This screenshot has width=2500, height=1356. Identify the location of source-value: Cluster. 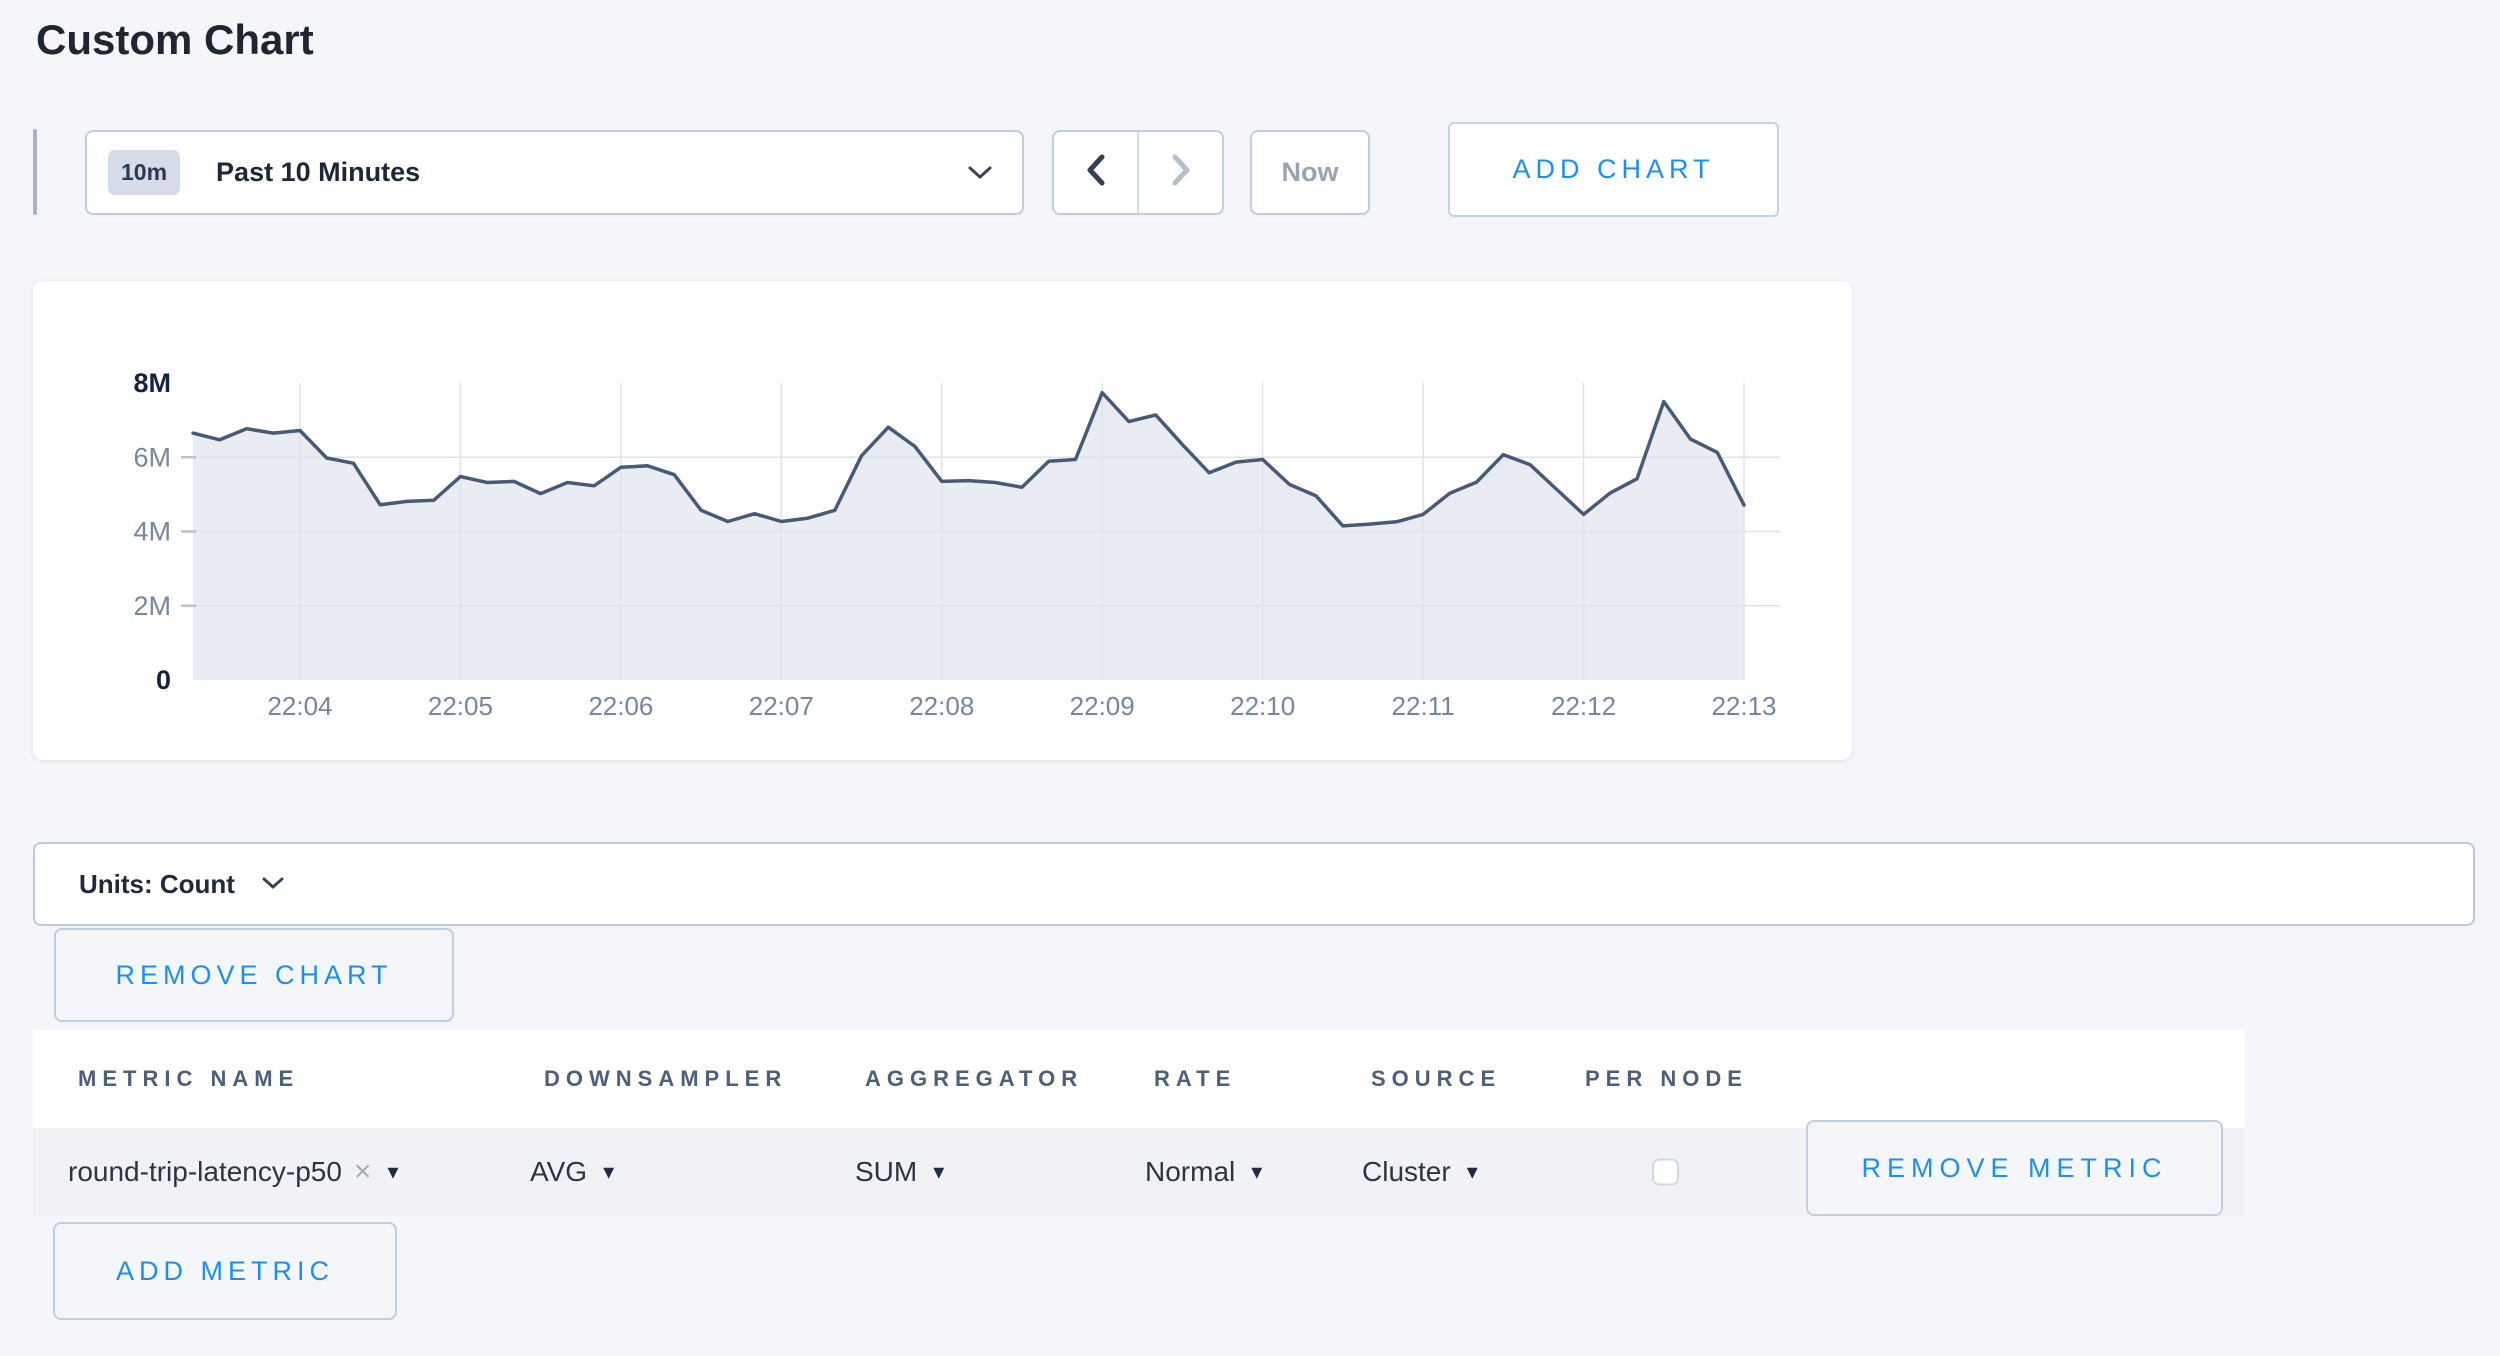
(1406, 1171).